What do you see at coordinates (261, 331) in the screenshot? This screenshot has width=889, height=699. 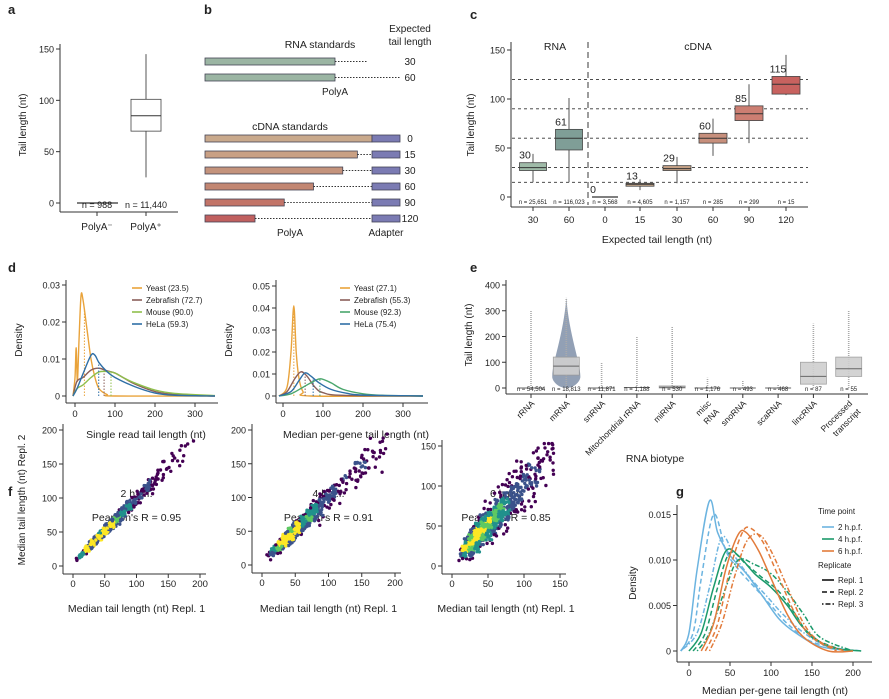 I see `y-tick-label: 0.03` at bounding box center [261, 331].